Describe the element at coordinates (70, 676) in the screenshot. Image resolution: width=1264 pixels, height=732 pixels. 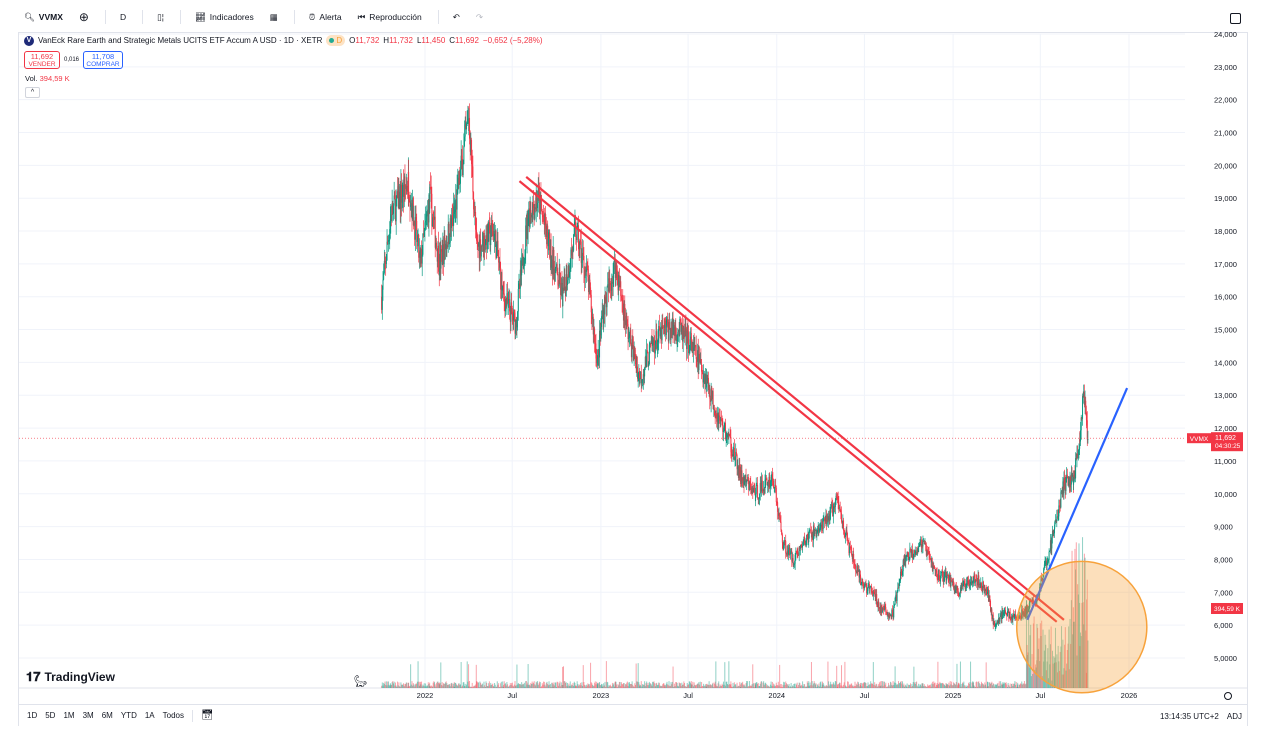
I see `tradingview-logo: 𝟏𝟕 TradingView` at that location.